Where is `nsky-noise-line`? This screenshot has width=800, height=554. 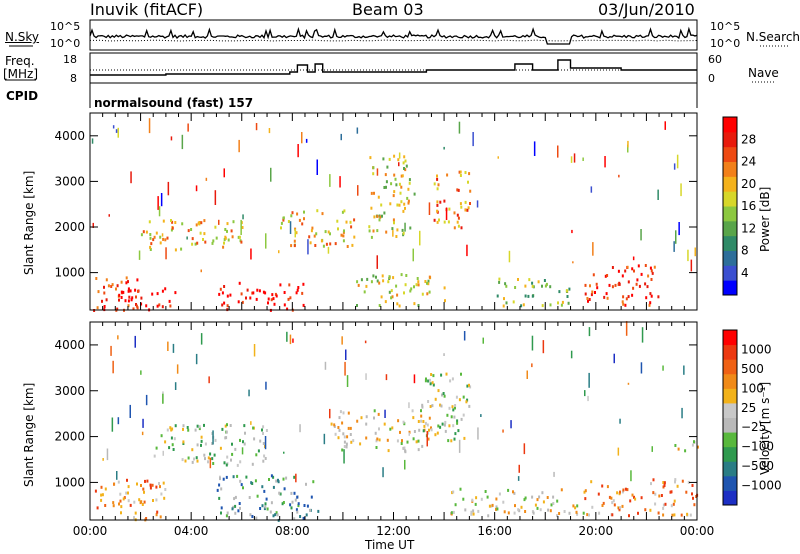
nsky-noise-line is located at coordinates (393, 35).